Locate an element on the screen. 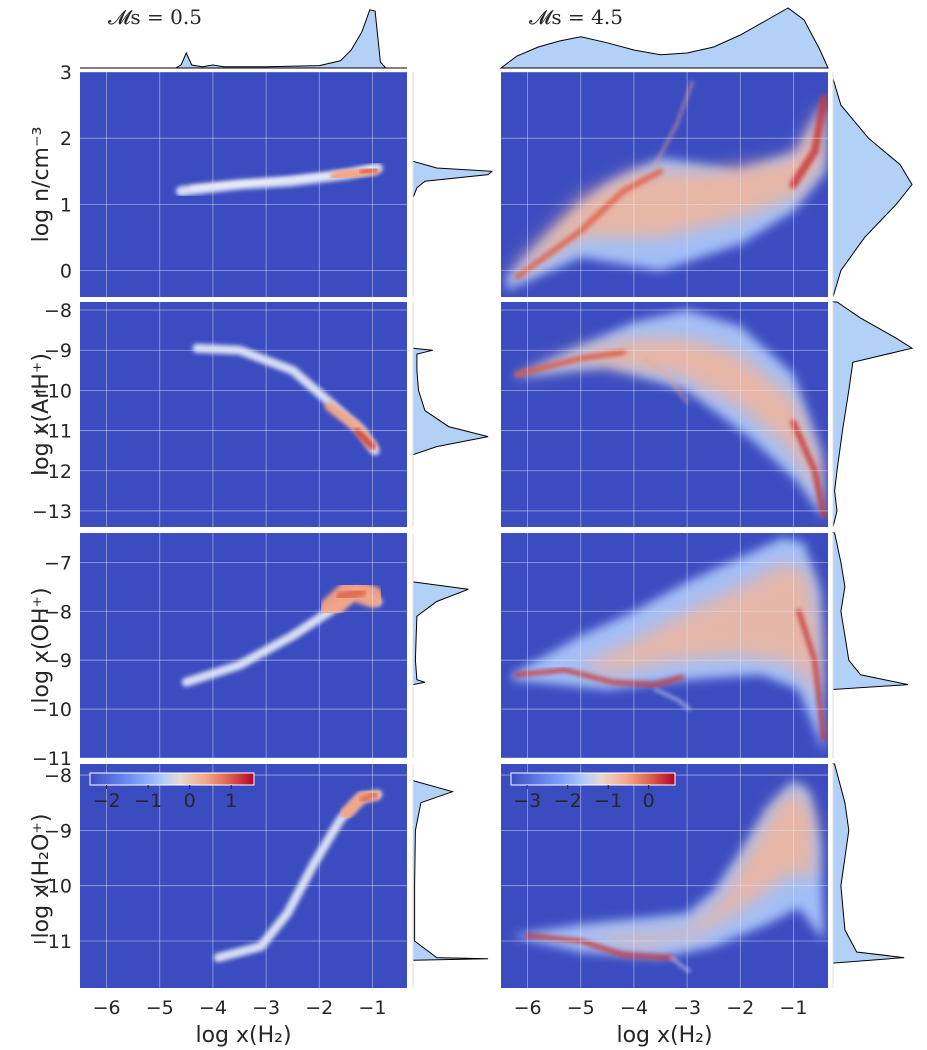 Image resolution: width=927 pixels, height=1050 pixels. panel-H2O-col2 is located at coordinates (664, 876).